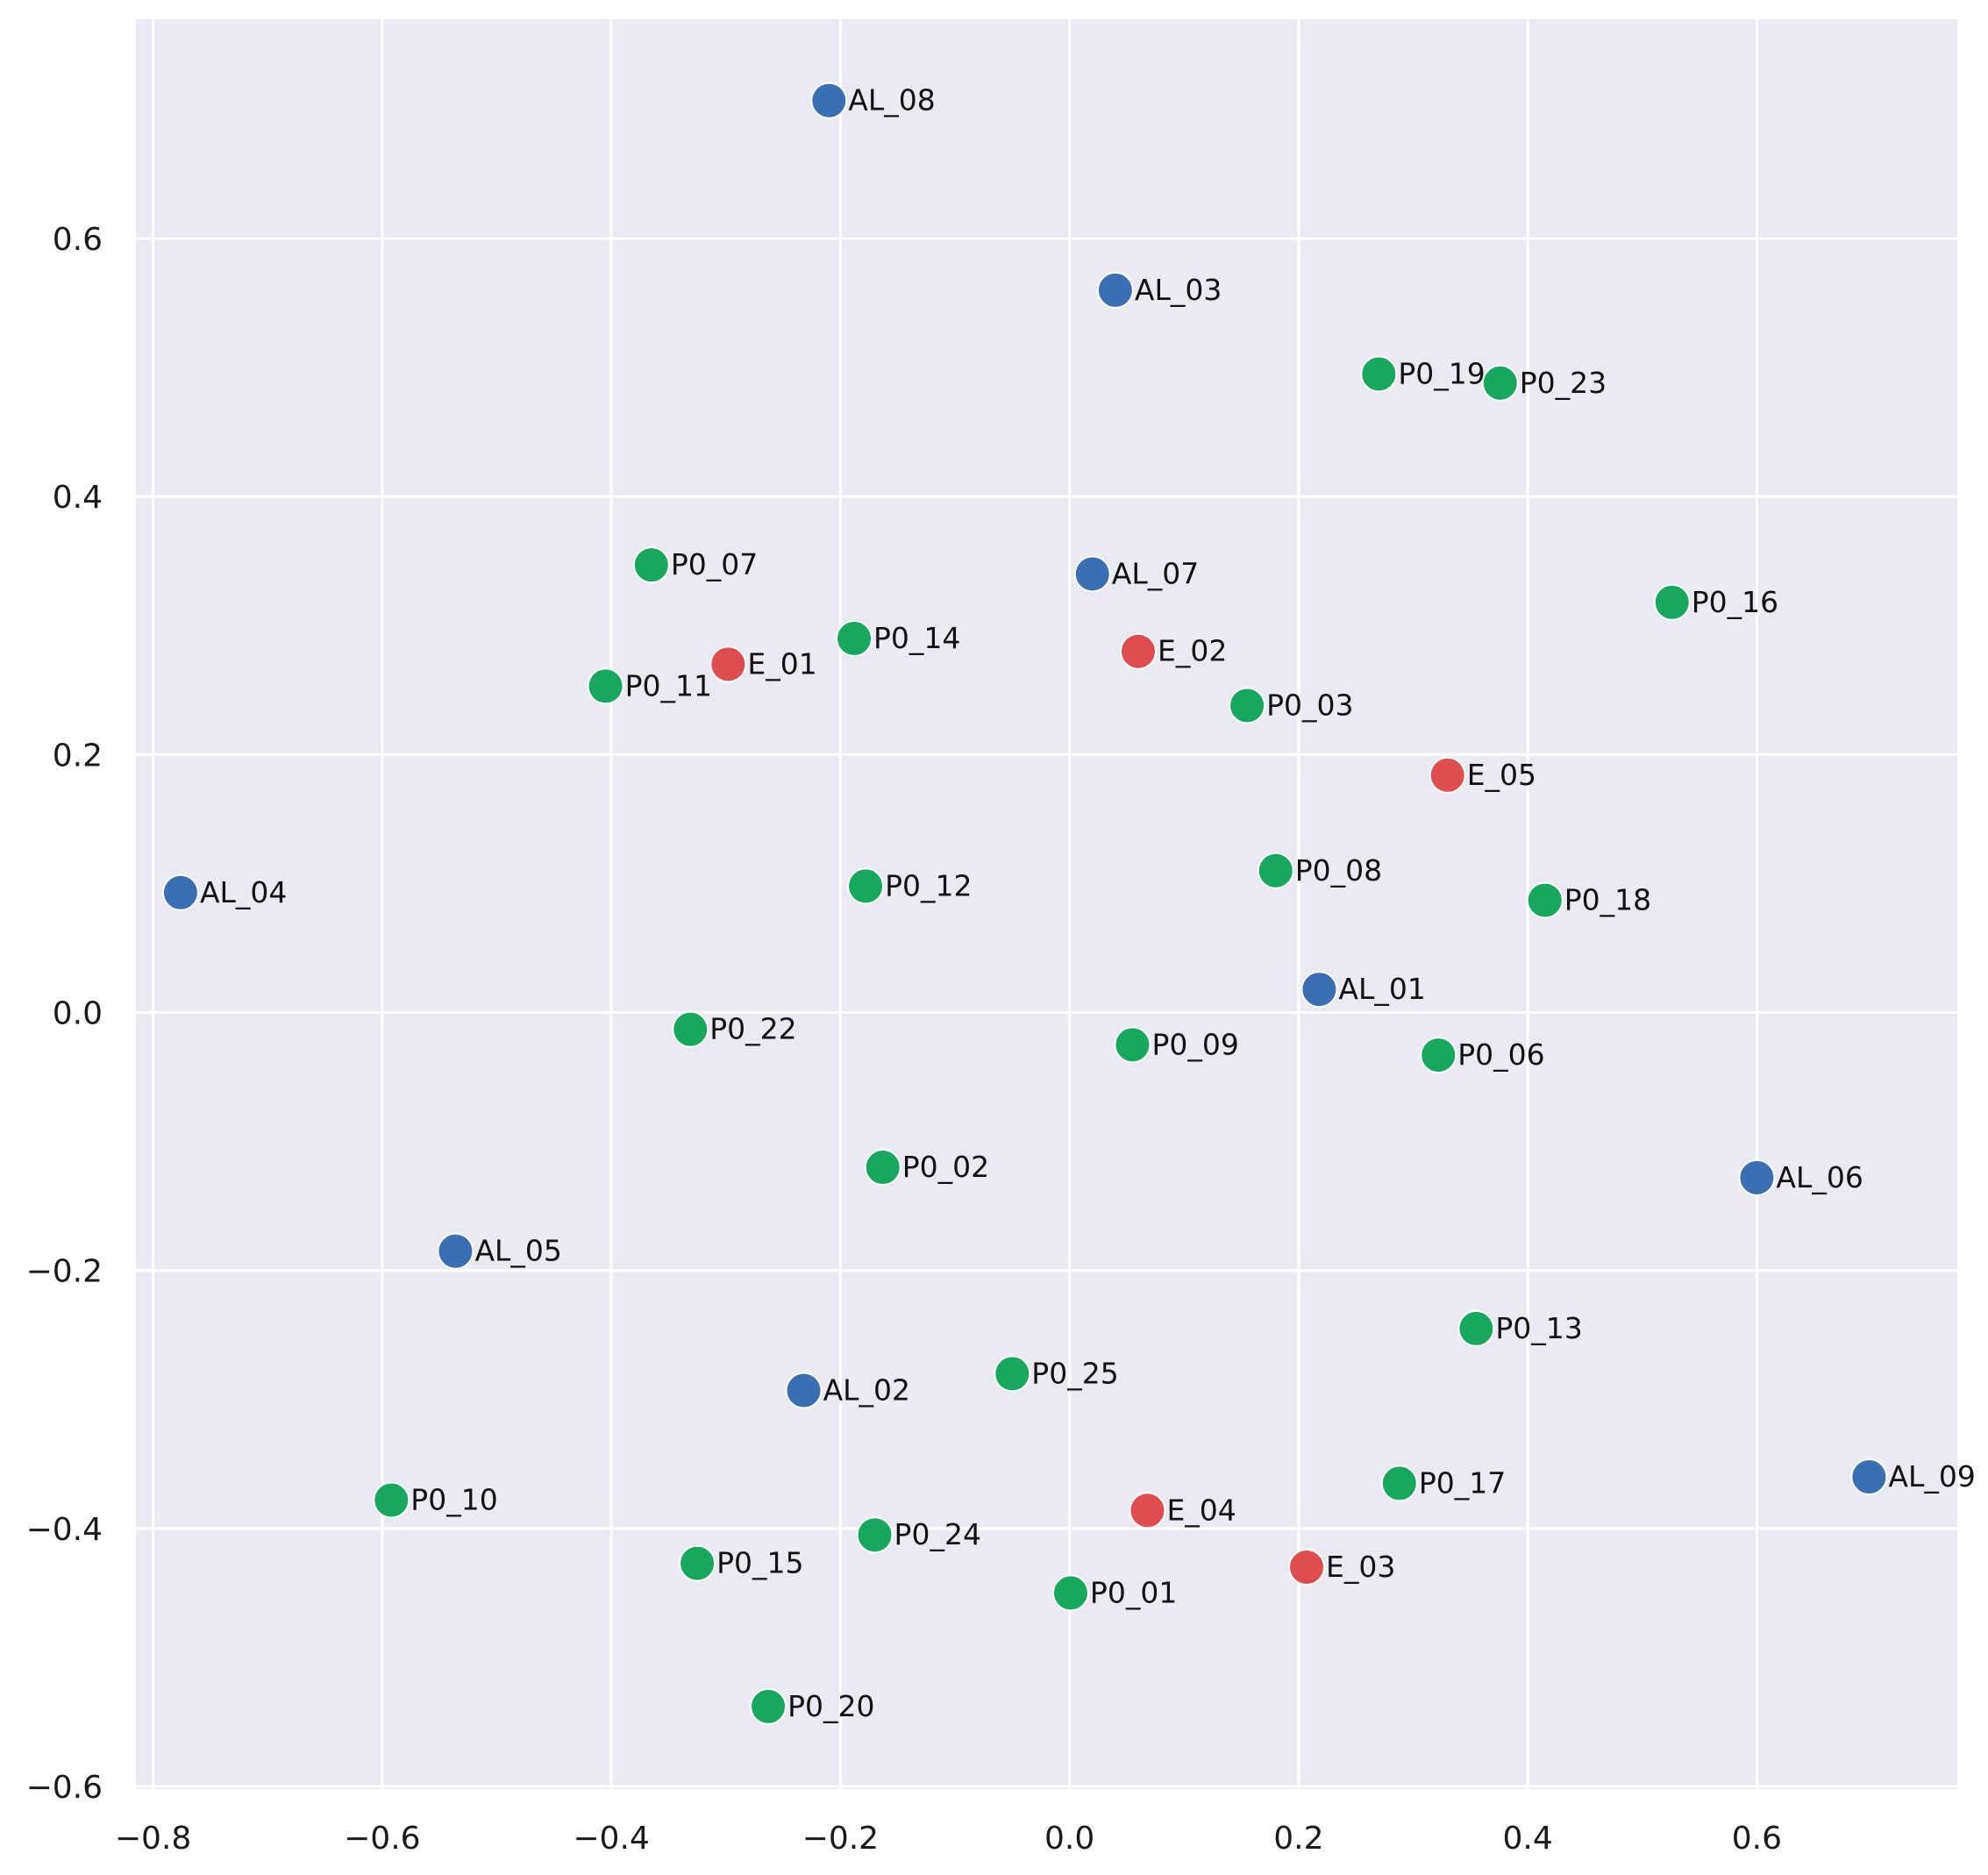 This screenshot has height=1875, width=1988. I want to click on point-label-al-02: AL_02, so click(866, 1391).